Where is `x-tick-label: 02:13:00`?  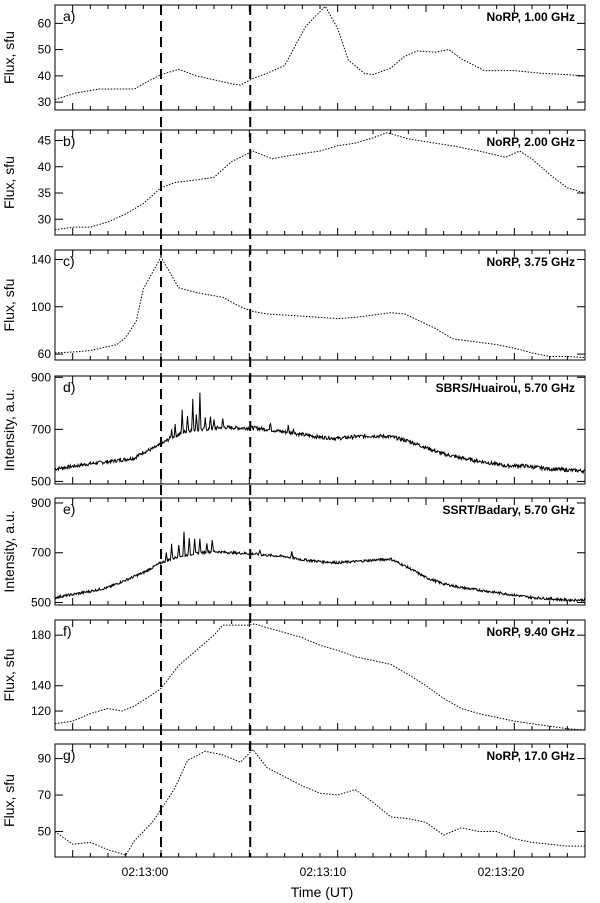
x-tick-label: 02:13:00 is located at coordinates (145, 872).